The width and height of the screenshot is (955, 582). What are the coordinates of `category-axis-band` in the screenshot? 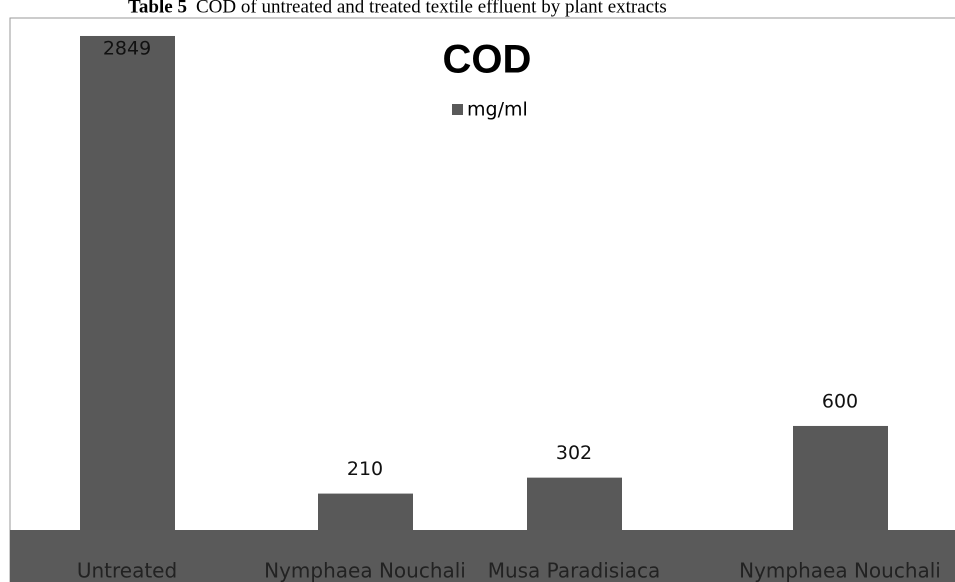 It's located at (482, 556).